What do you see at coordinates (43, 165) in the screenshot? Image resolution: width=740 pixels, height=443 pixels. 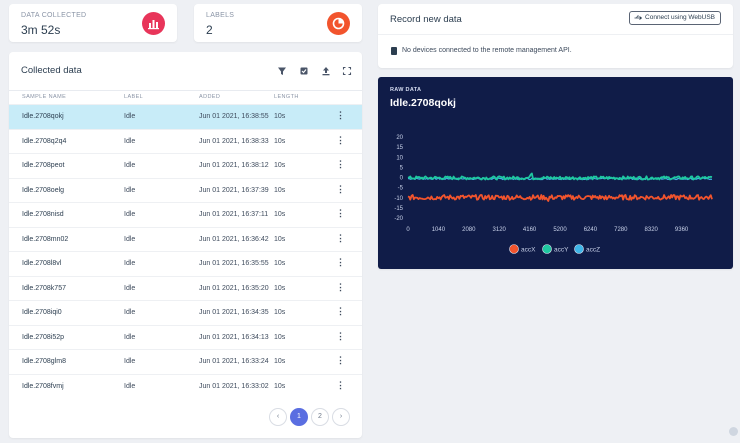 I see `sample-name: Idle.2708peot` at bounding box center [43, 165].